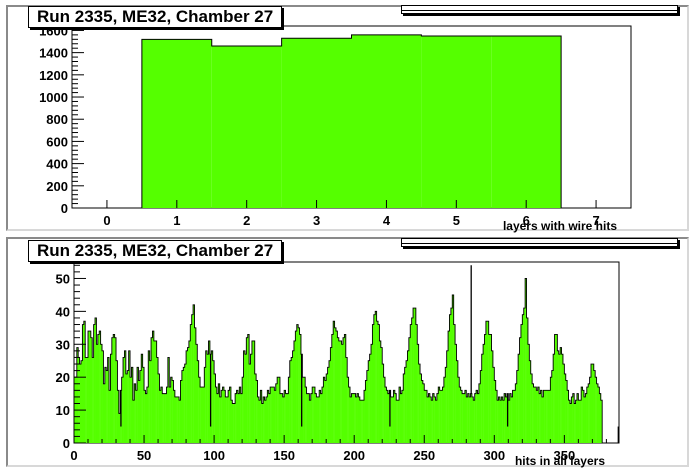  I want to click on y-axis: 0 10 20 30 40 50, so click(71, 357).